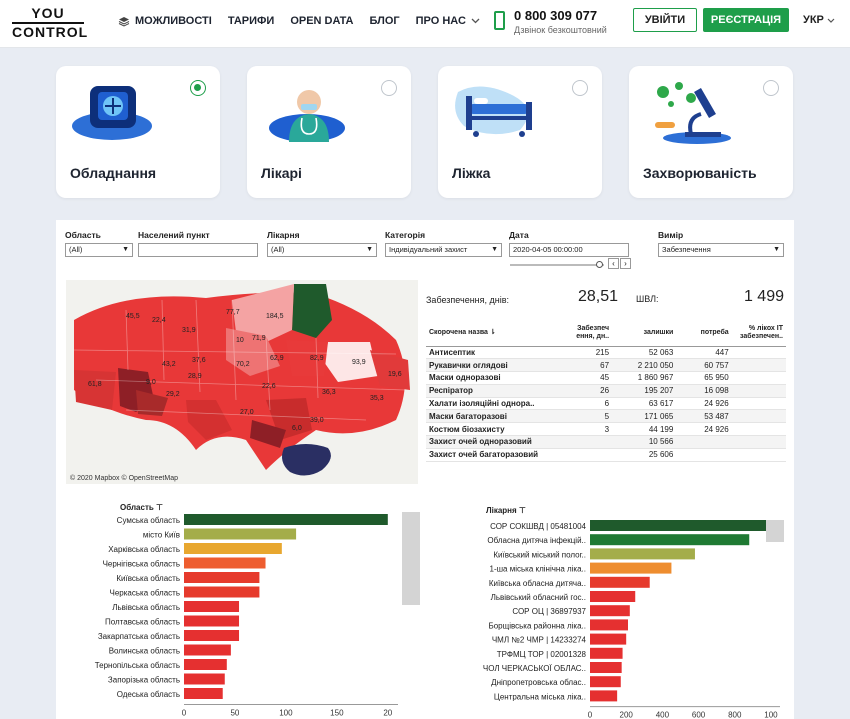 The height and width of the screenshot is (719, 850). I want to click on col-name-header: Скорочена назва ⇂, so click(492, 333).